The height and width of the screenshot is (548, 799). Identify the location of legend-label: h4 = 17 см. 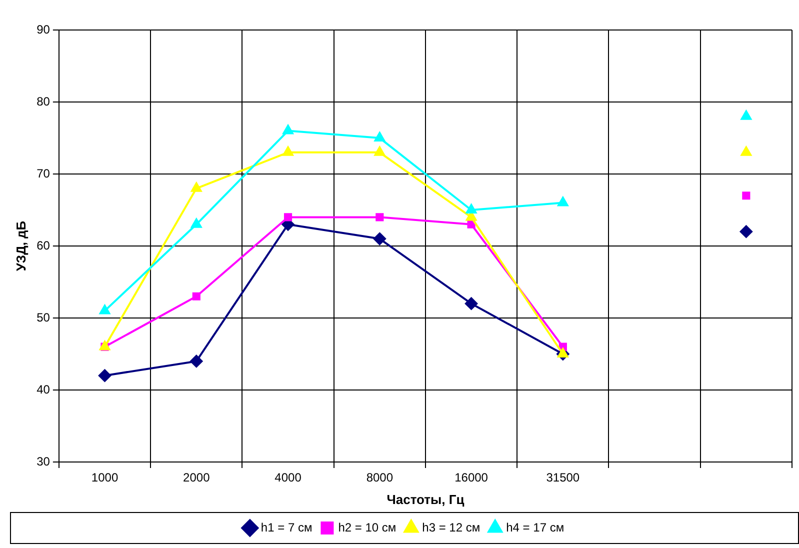
(535, 527).